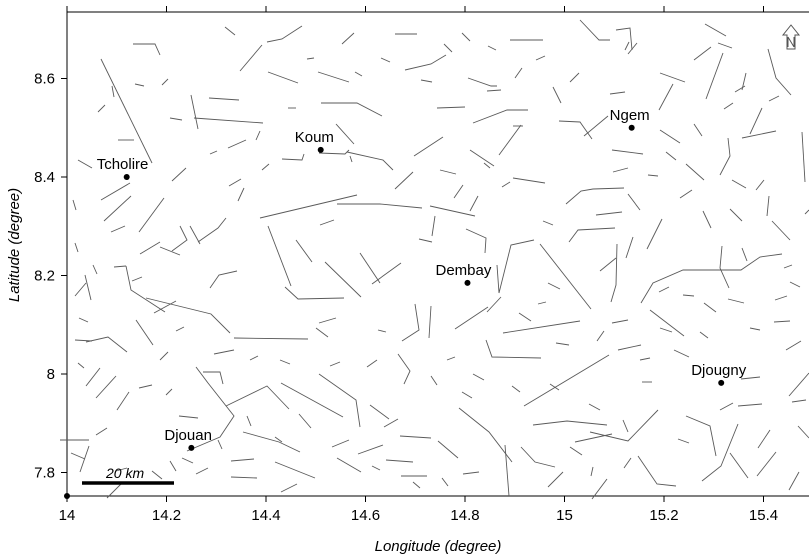  I want to click on x-tick-label: 15.4, so click(763, 515).